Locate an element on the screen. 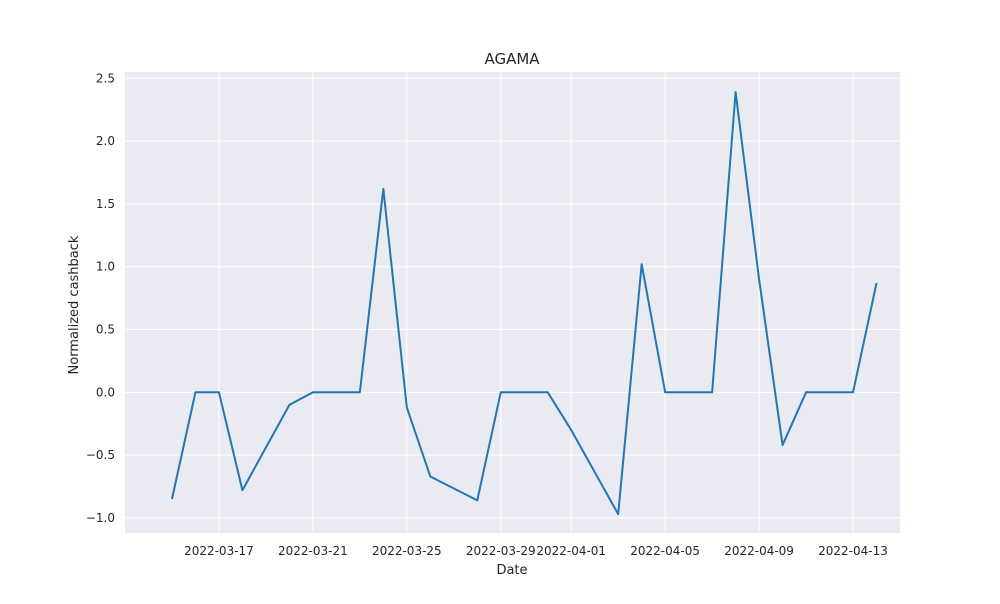  x-tick-label: 2022-04-13 is located at coordinates (853, 551).